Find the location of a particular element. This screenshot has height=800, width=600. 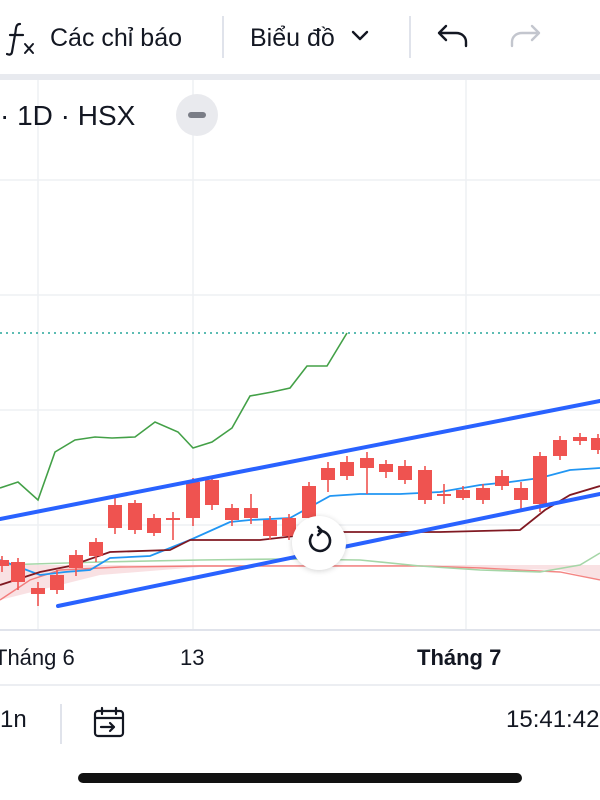

interval-button: 1n is located at coordinates (13, 719).